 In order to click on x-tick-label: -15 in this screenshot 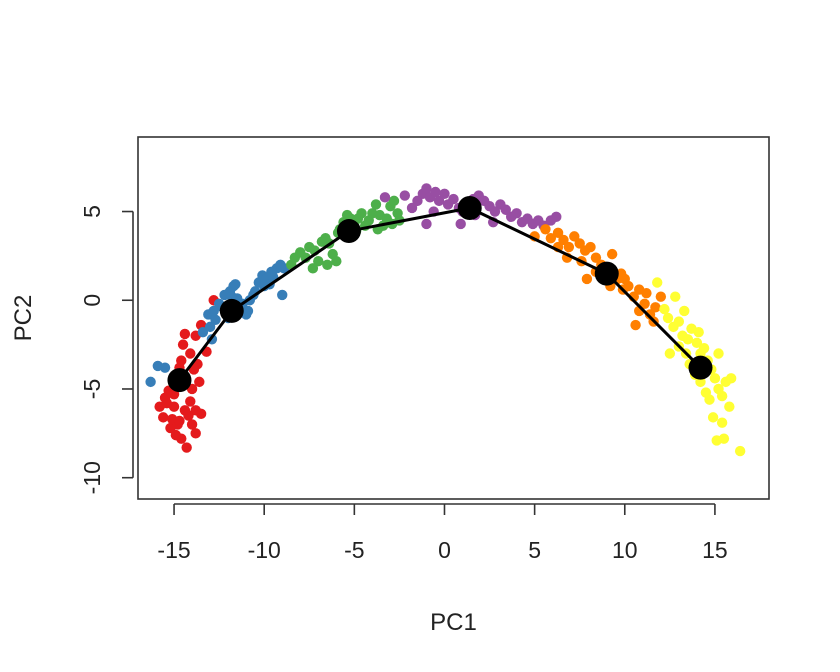, I will do `click(173, 550)`.